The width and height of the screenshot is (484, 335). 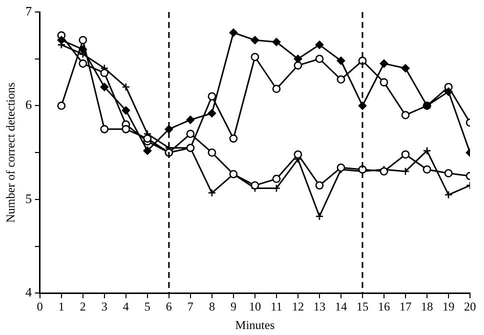 I want to click on y-tick-label: 4, so click(x=28, y=292).